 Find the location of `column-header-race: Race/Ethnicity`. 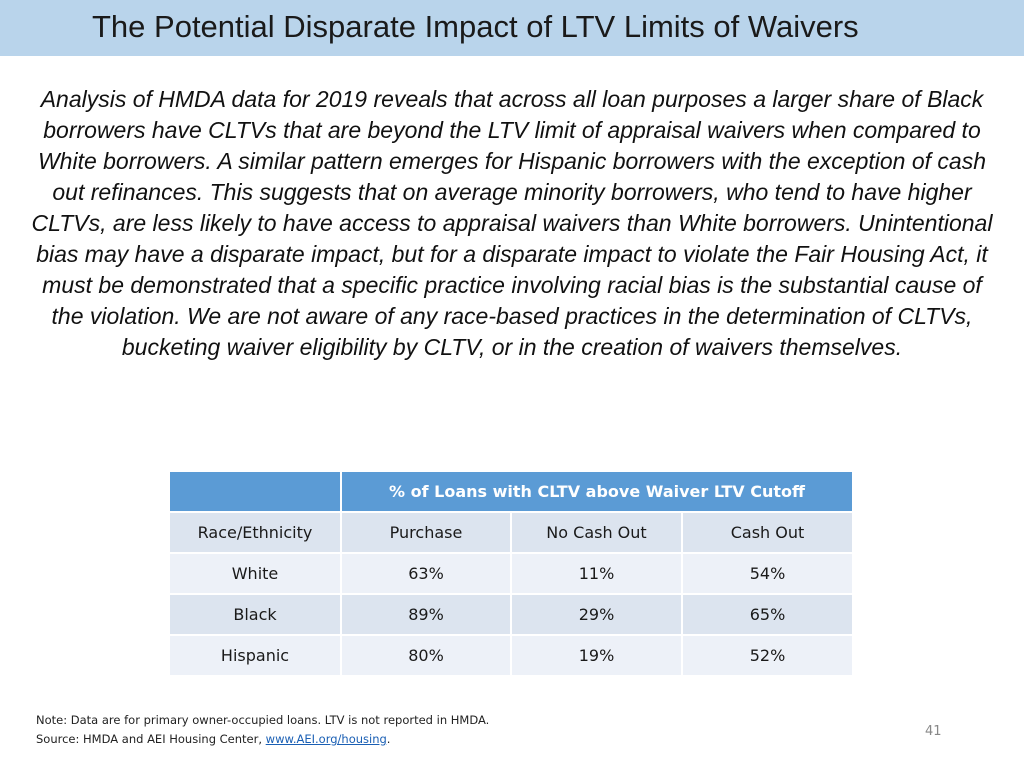

column-header-race: Race/Ethnicity is located at coordinates (256, 533).